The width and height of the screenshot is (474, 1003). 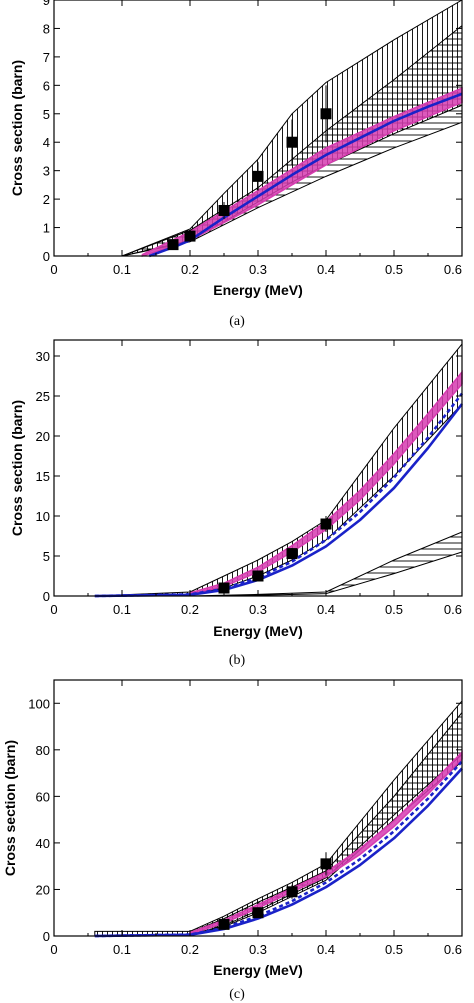 What do you see at coordinates (43, 356) in the screenshot?
I see `y-tick-label: 30` at bounding box center [43, 356].